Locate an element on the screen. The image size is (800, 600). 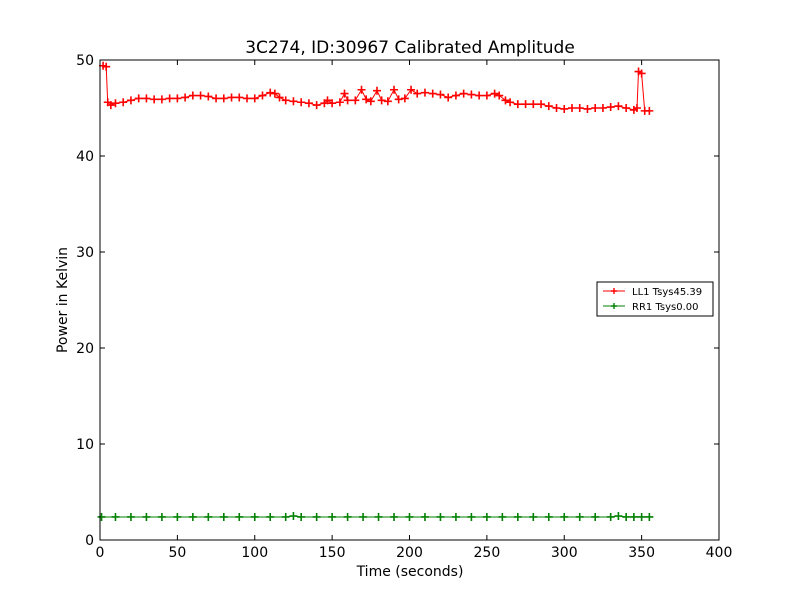
chart-title: 3C274, ID:30967 Calibrated Amplitude is located at coordinates (410, 48).